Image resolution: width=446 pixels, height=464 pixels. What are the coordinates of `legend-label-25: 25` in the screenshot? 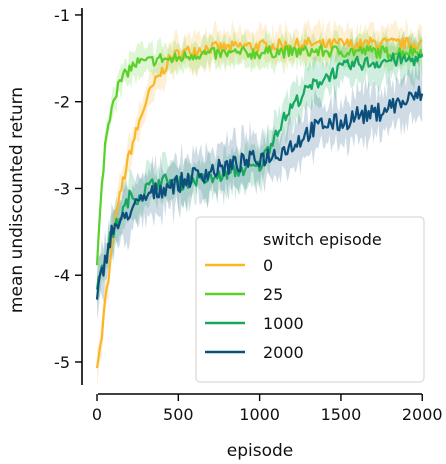 It's located at (273, 294).